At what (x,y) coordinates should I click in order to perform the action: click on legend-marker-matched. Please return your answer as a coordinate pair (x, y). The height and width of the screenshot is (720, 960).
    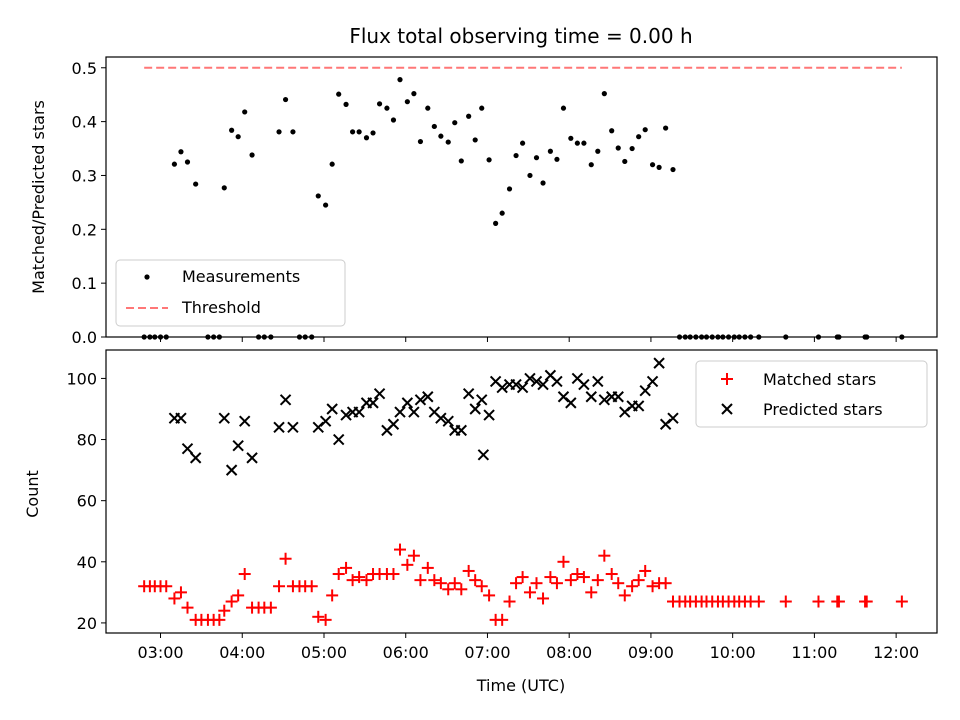
    Looking at the image, I should click on (727, 379).